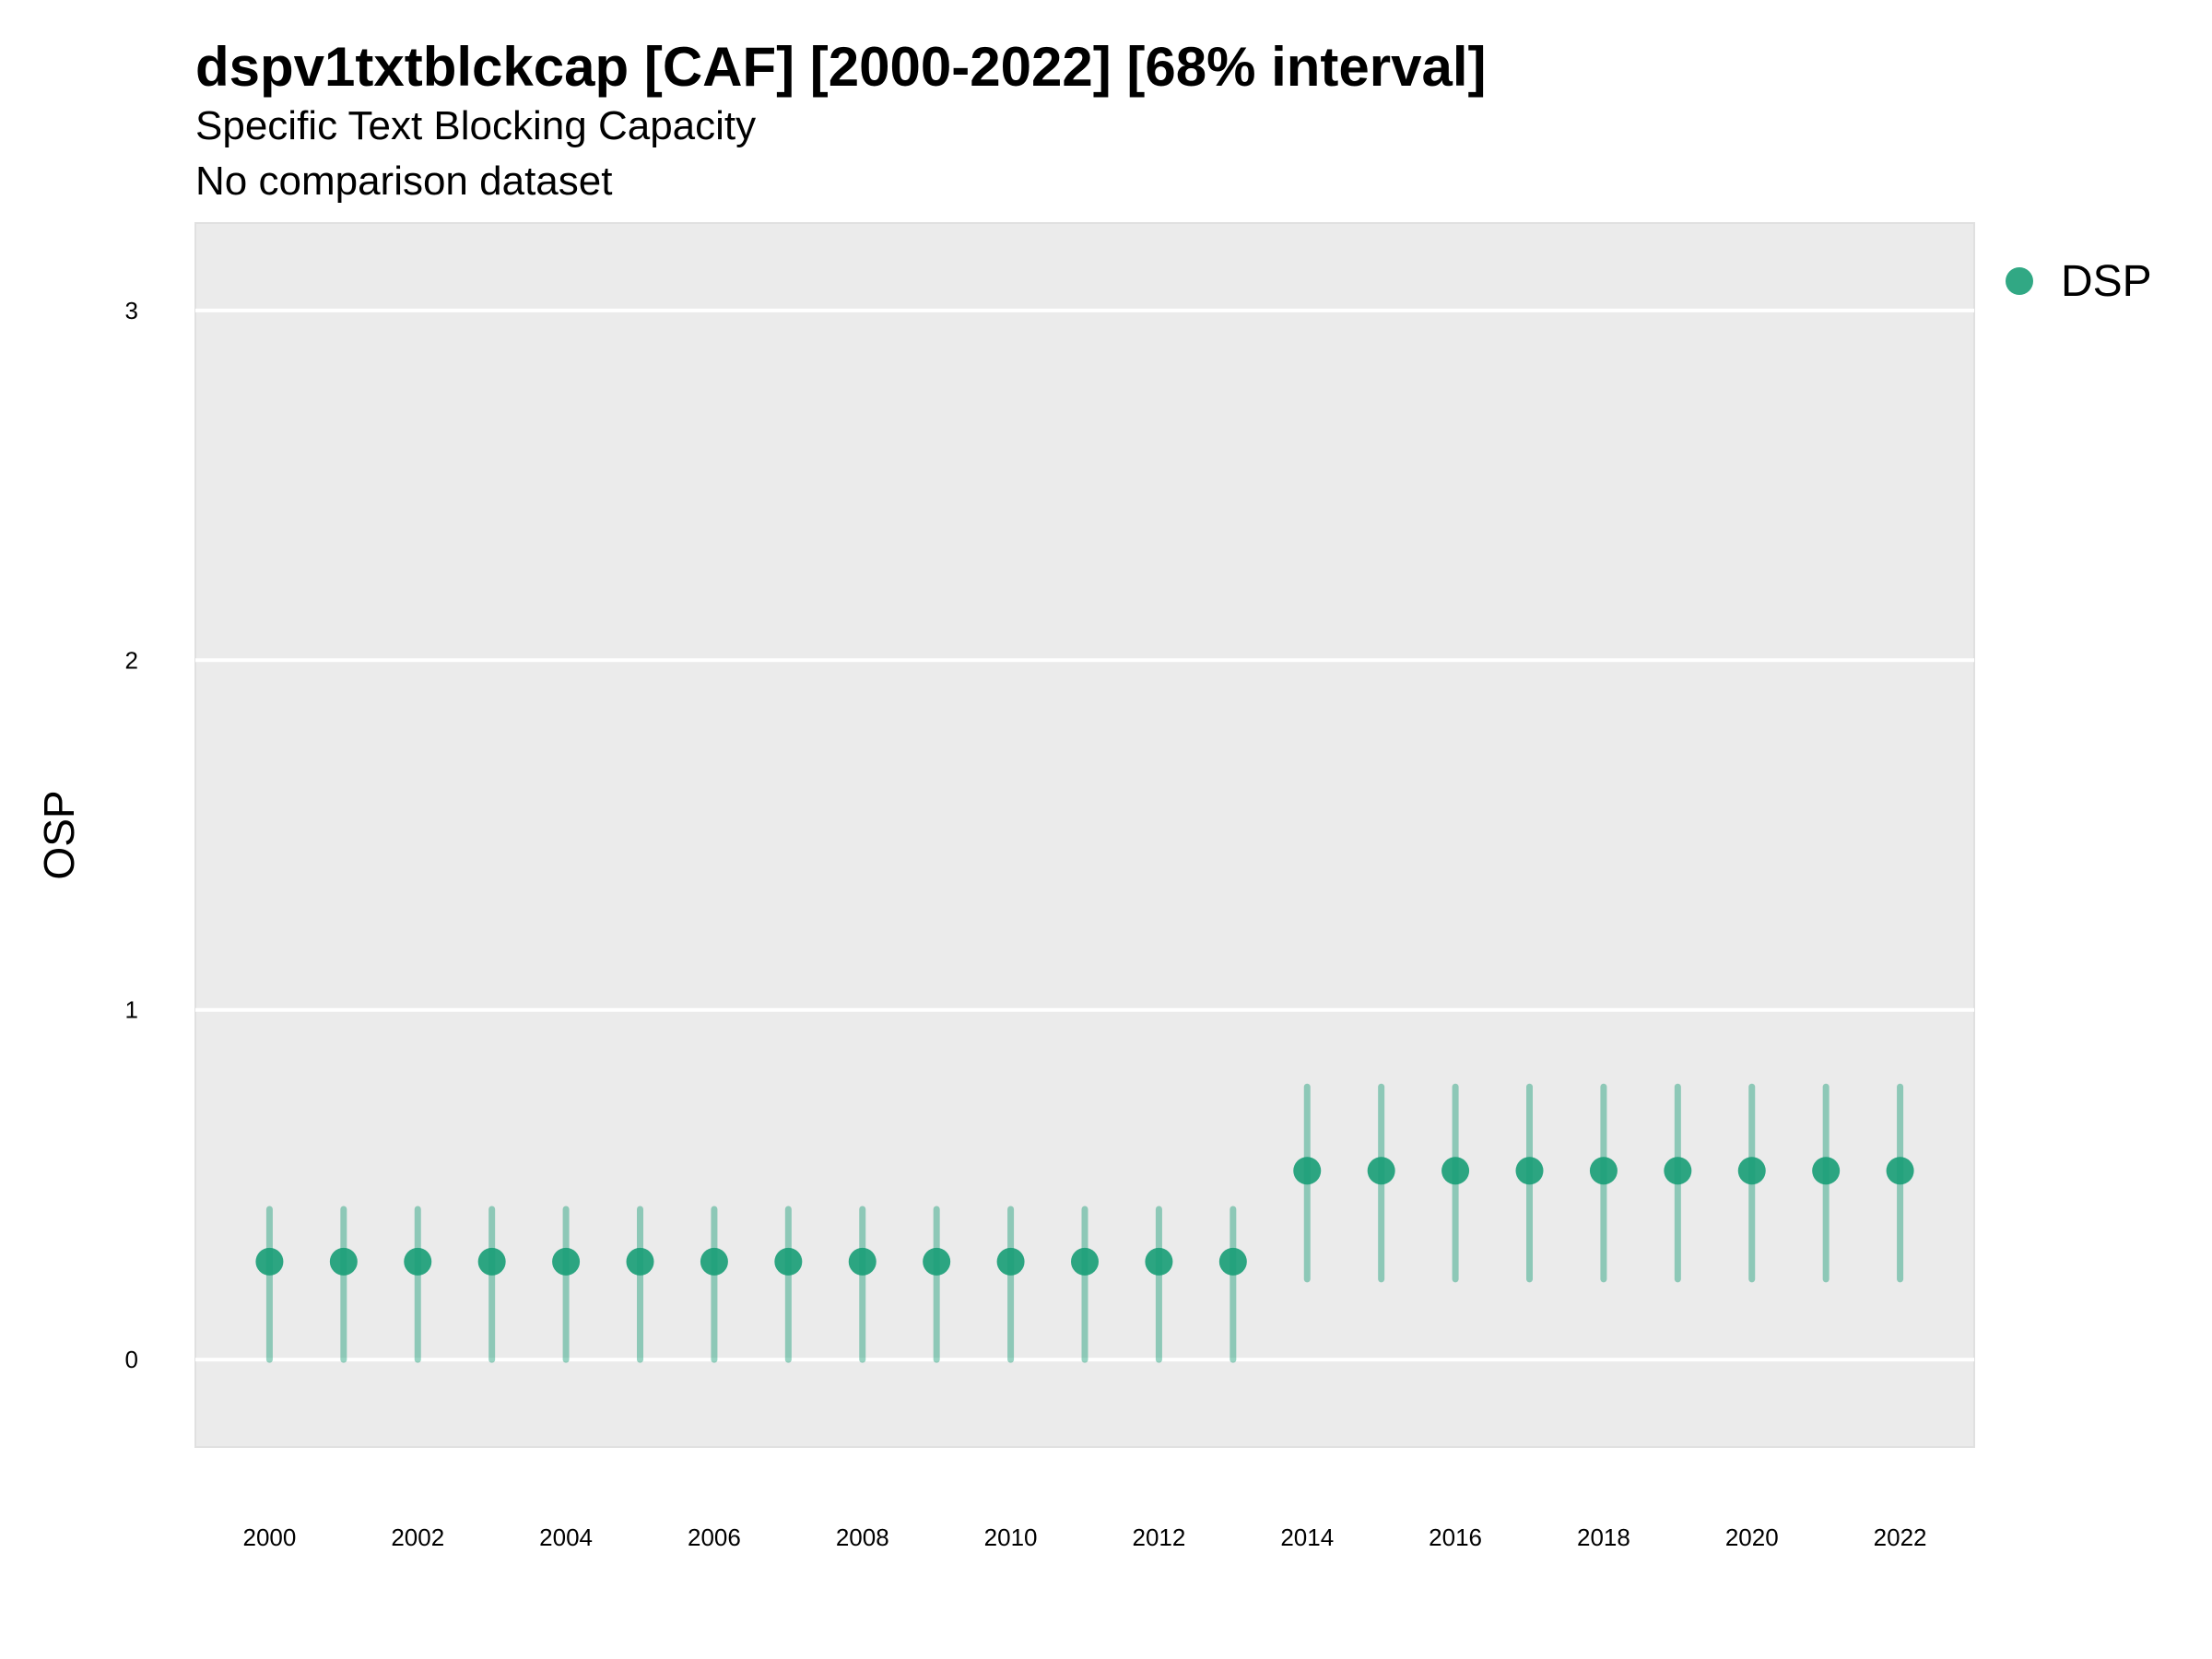 This screenshot has height=1659, width=2212. I want to click on chart-subtitle-variable: Specific Text Blocking Capacity, so click(476, 125).